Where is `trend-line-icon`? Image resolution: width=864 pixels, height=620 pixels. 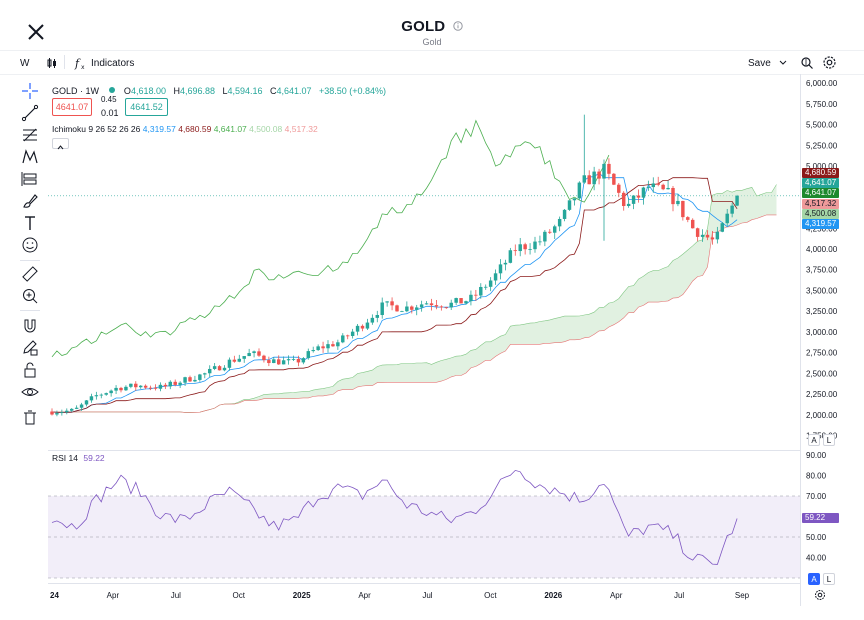
trend-line-icon is located at coordinates (30, 113).